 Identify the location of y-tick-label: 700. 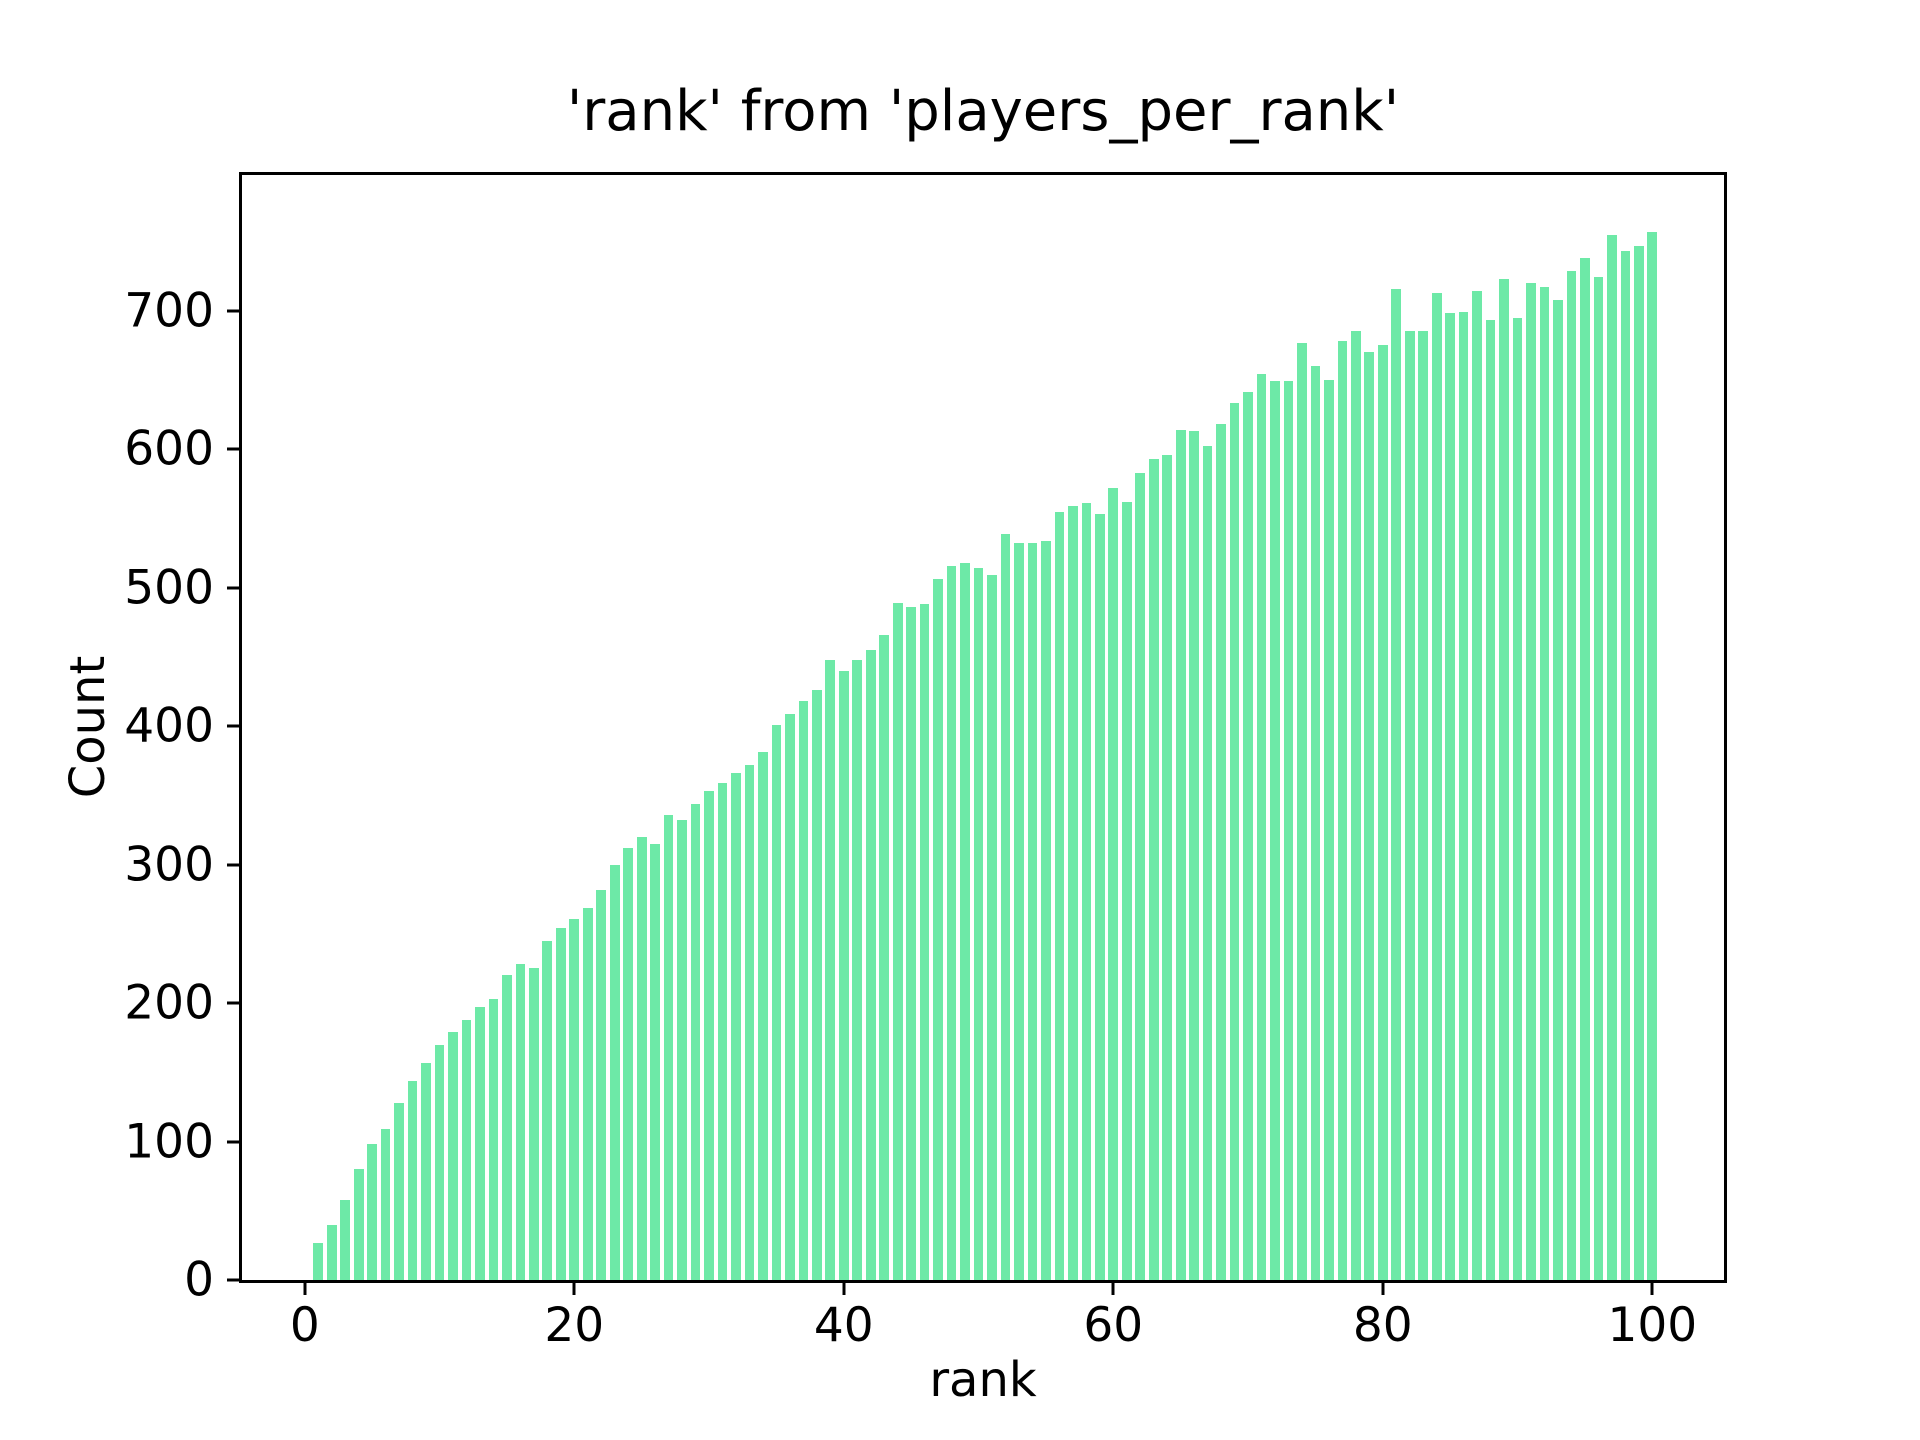
(169, 311).